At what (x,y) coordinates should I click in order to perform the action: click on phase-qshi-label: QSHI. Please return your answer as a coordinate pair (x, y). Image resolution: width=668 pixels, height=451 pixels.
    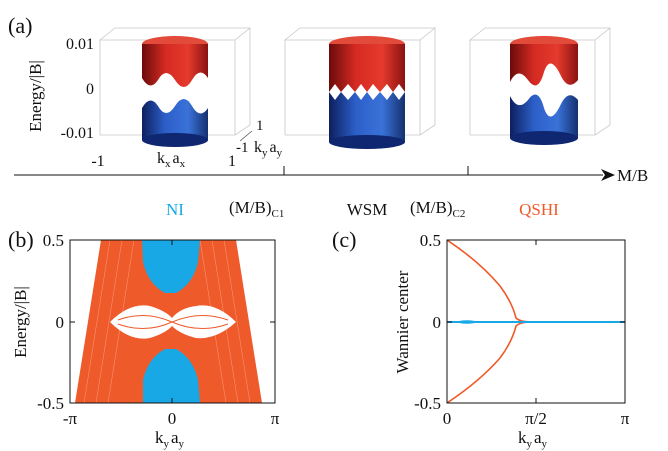
    Looking at the image, I should click on (539, 209).